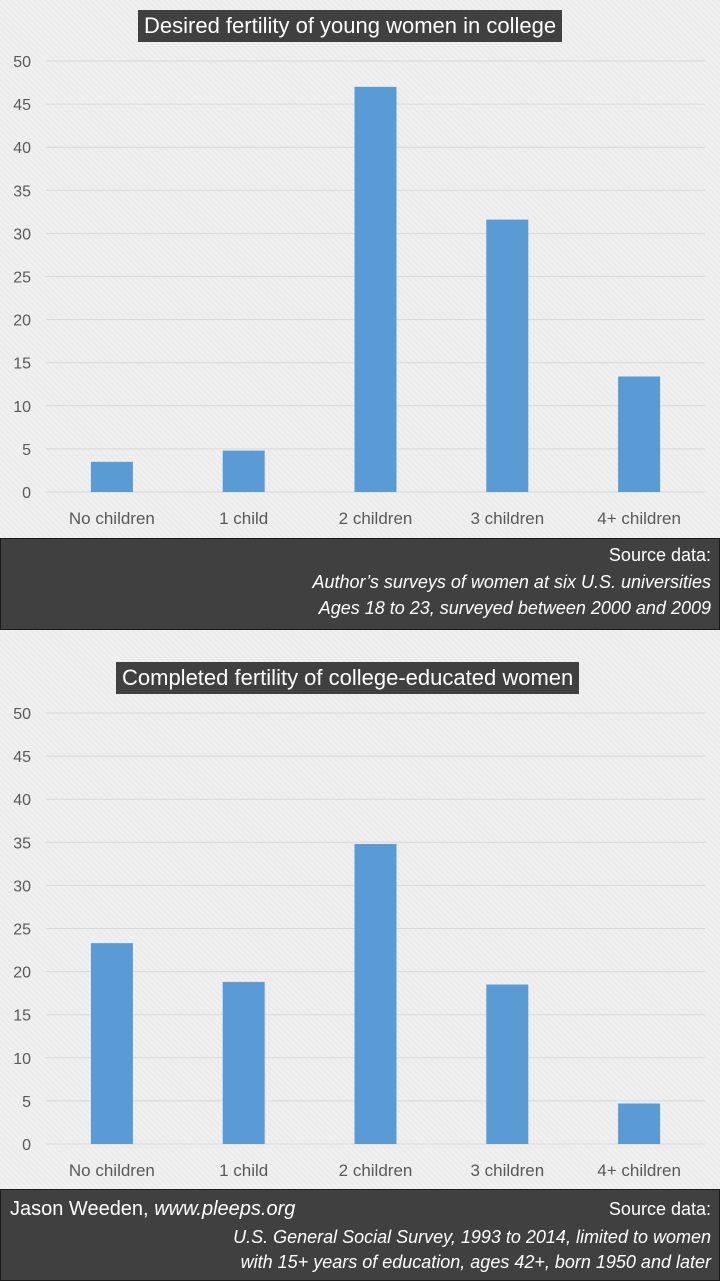  I want to click on author-name: Jason Weeden,, so click(79, 1209).